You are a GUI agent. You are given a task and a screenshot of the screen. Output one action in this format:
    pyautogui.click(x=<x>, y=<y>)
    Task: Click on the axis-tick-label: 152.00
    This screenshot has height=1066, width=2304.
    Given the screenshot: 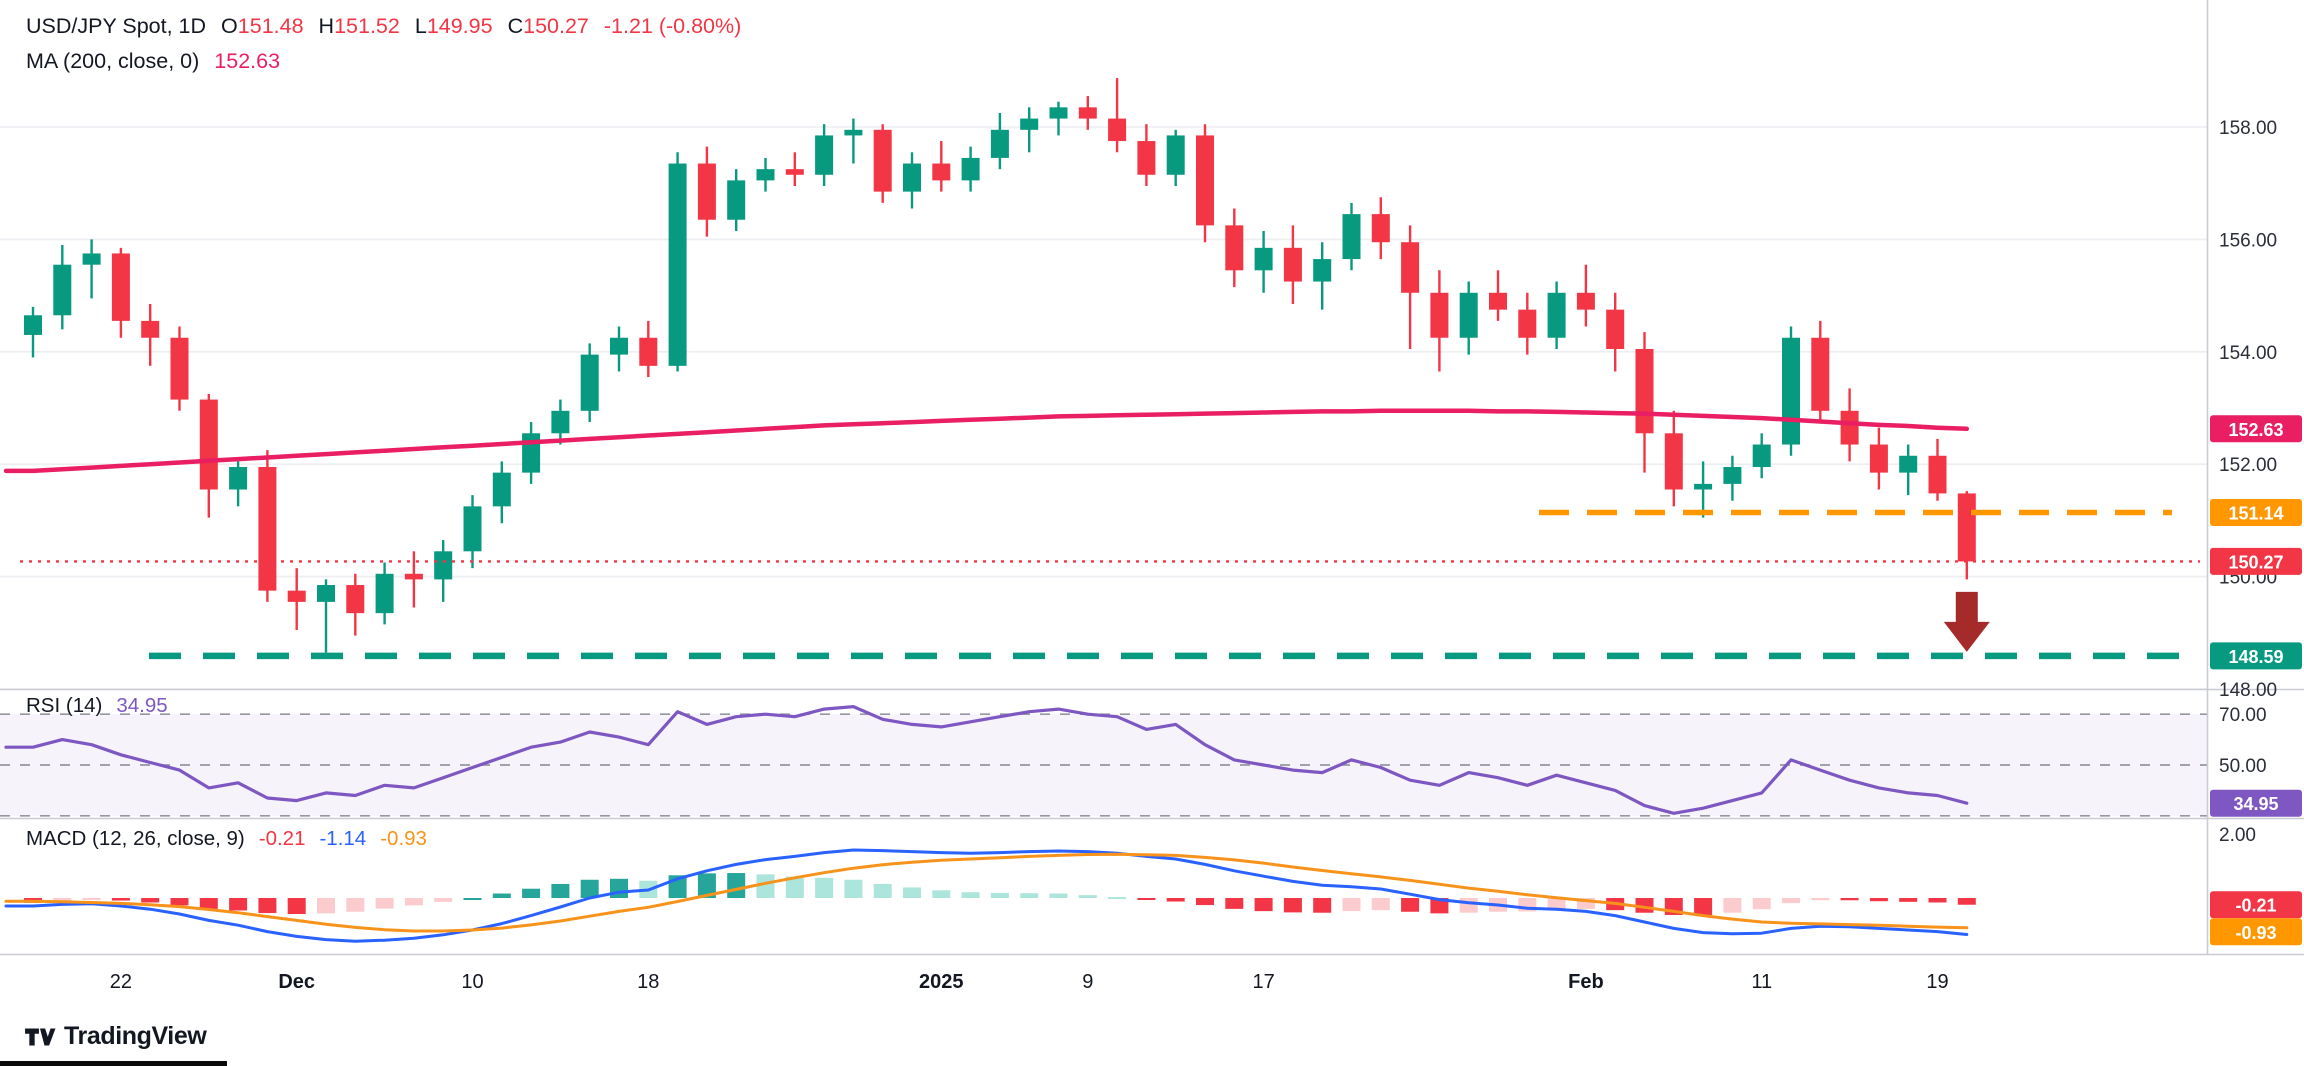 What is the action you would take?
    pyautogui.click(x=2248, y=465)
    